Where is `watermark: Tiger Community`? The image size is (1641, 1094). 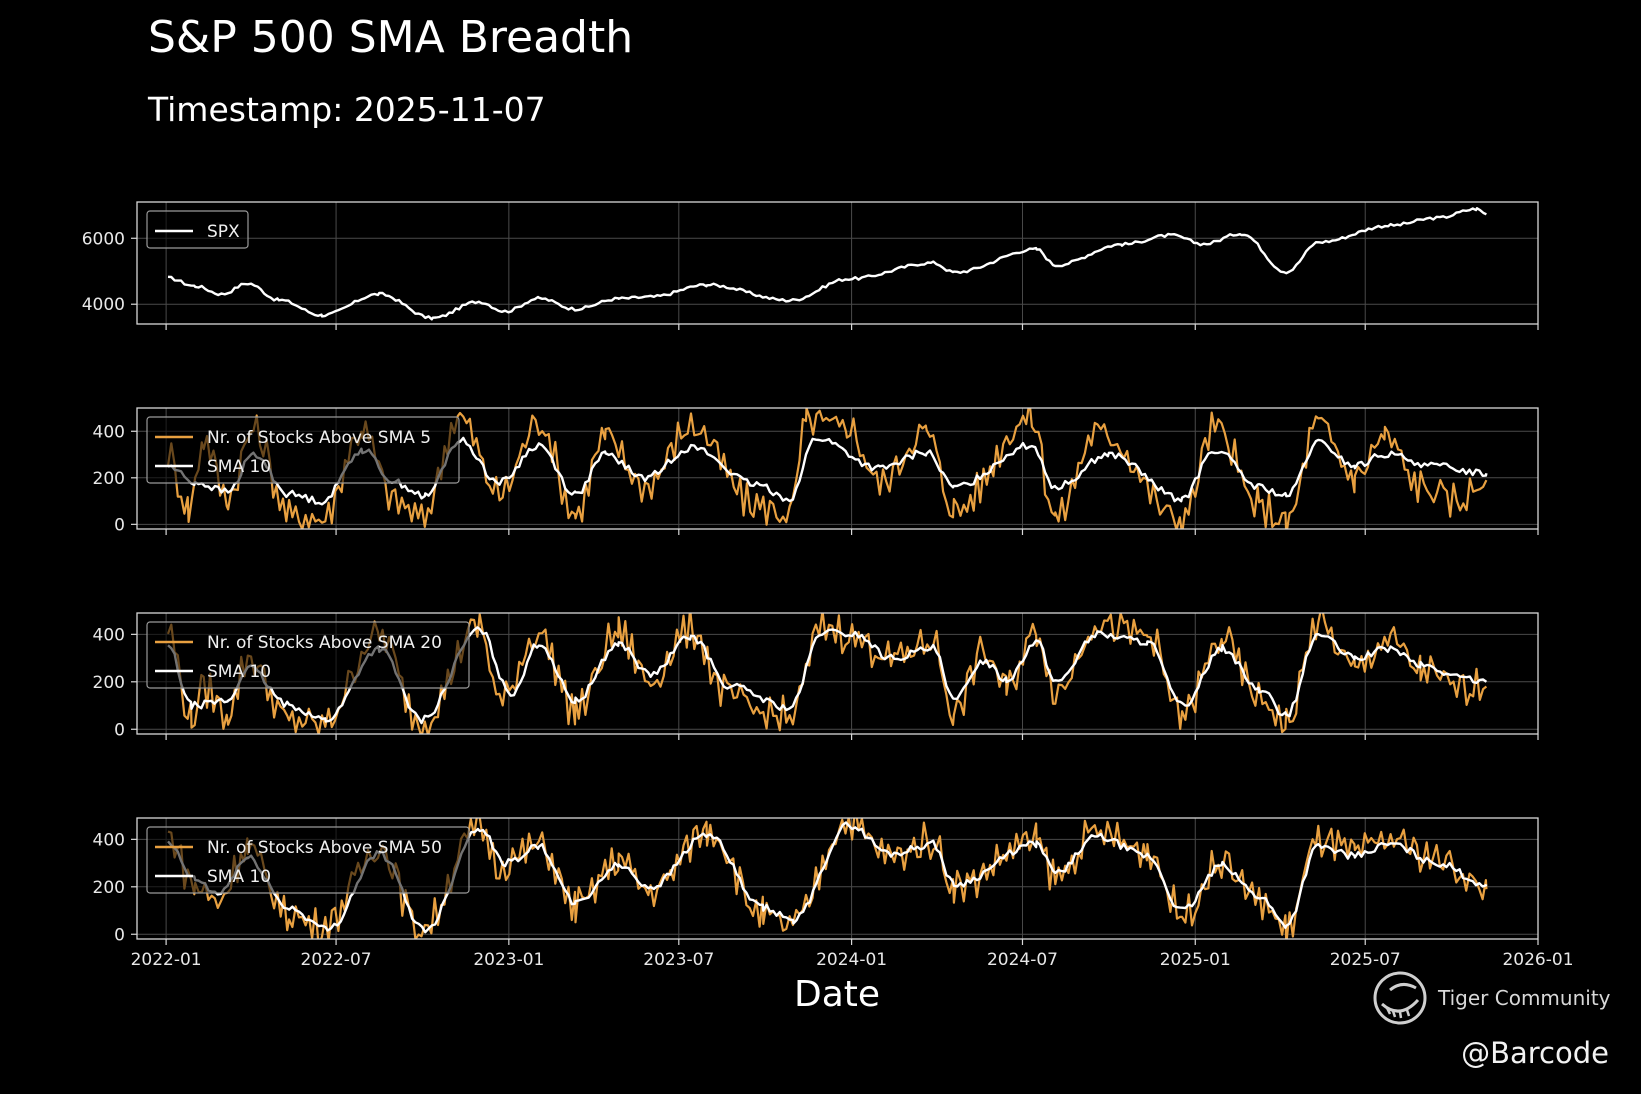 watermark: Tiger Community is located at coordinates (1491, 998).